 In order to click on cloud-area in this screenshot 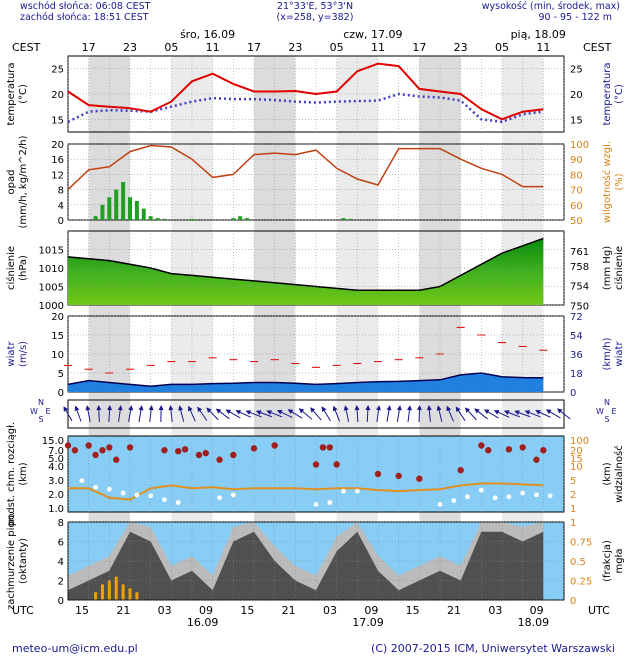, I will do `click(306, 565)`.